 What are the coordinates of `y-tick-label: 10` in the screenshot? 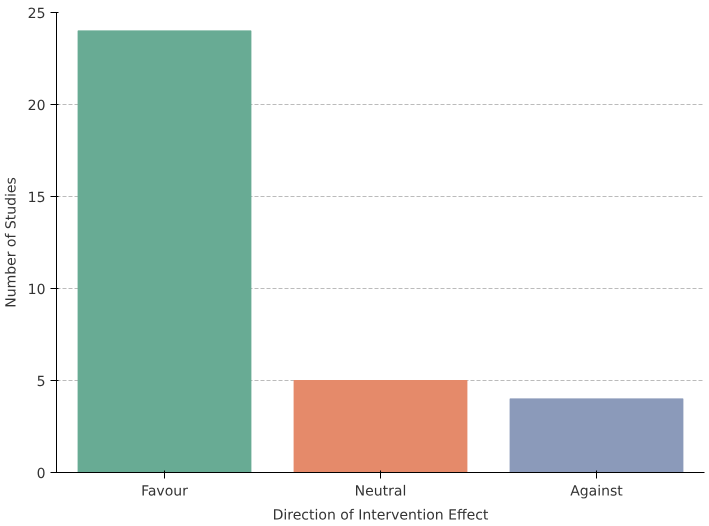 It's located at (37, 290).